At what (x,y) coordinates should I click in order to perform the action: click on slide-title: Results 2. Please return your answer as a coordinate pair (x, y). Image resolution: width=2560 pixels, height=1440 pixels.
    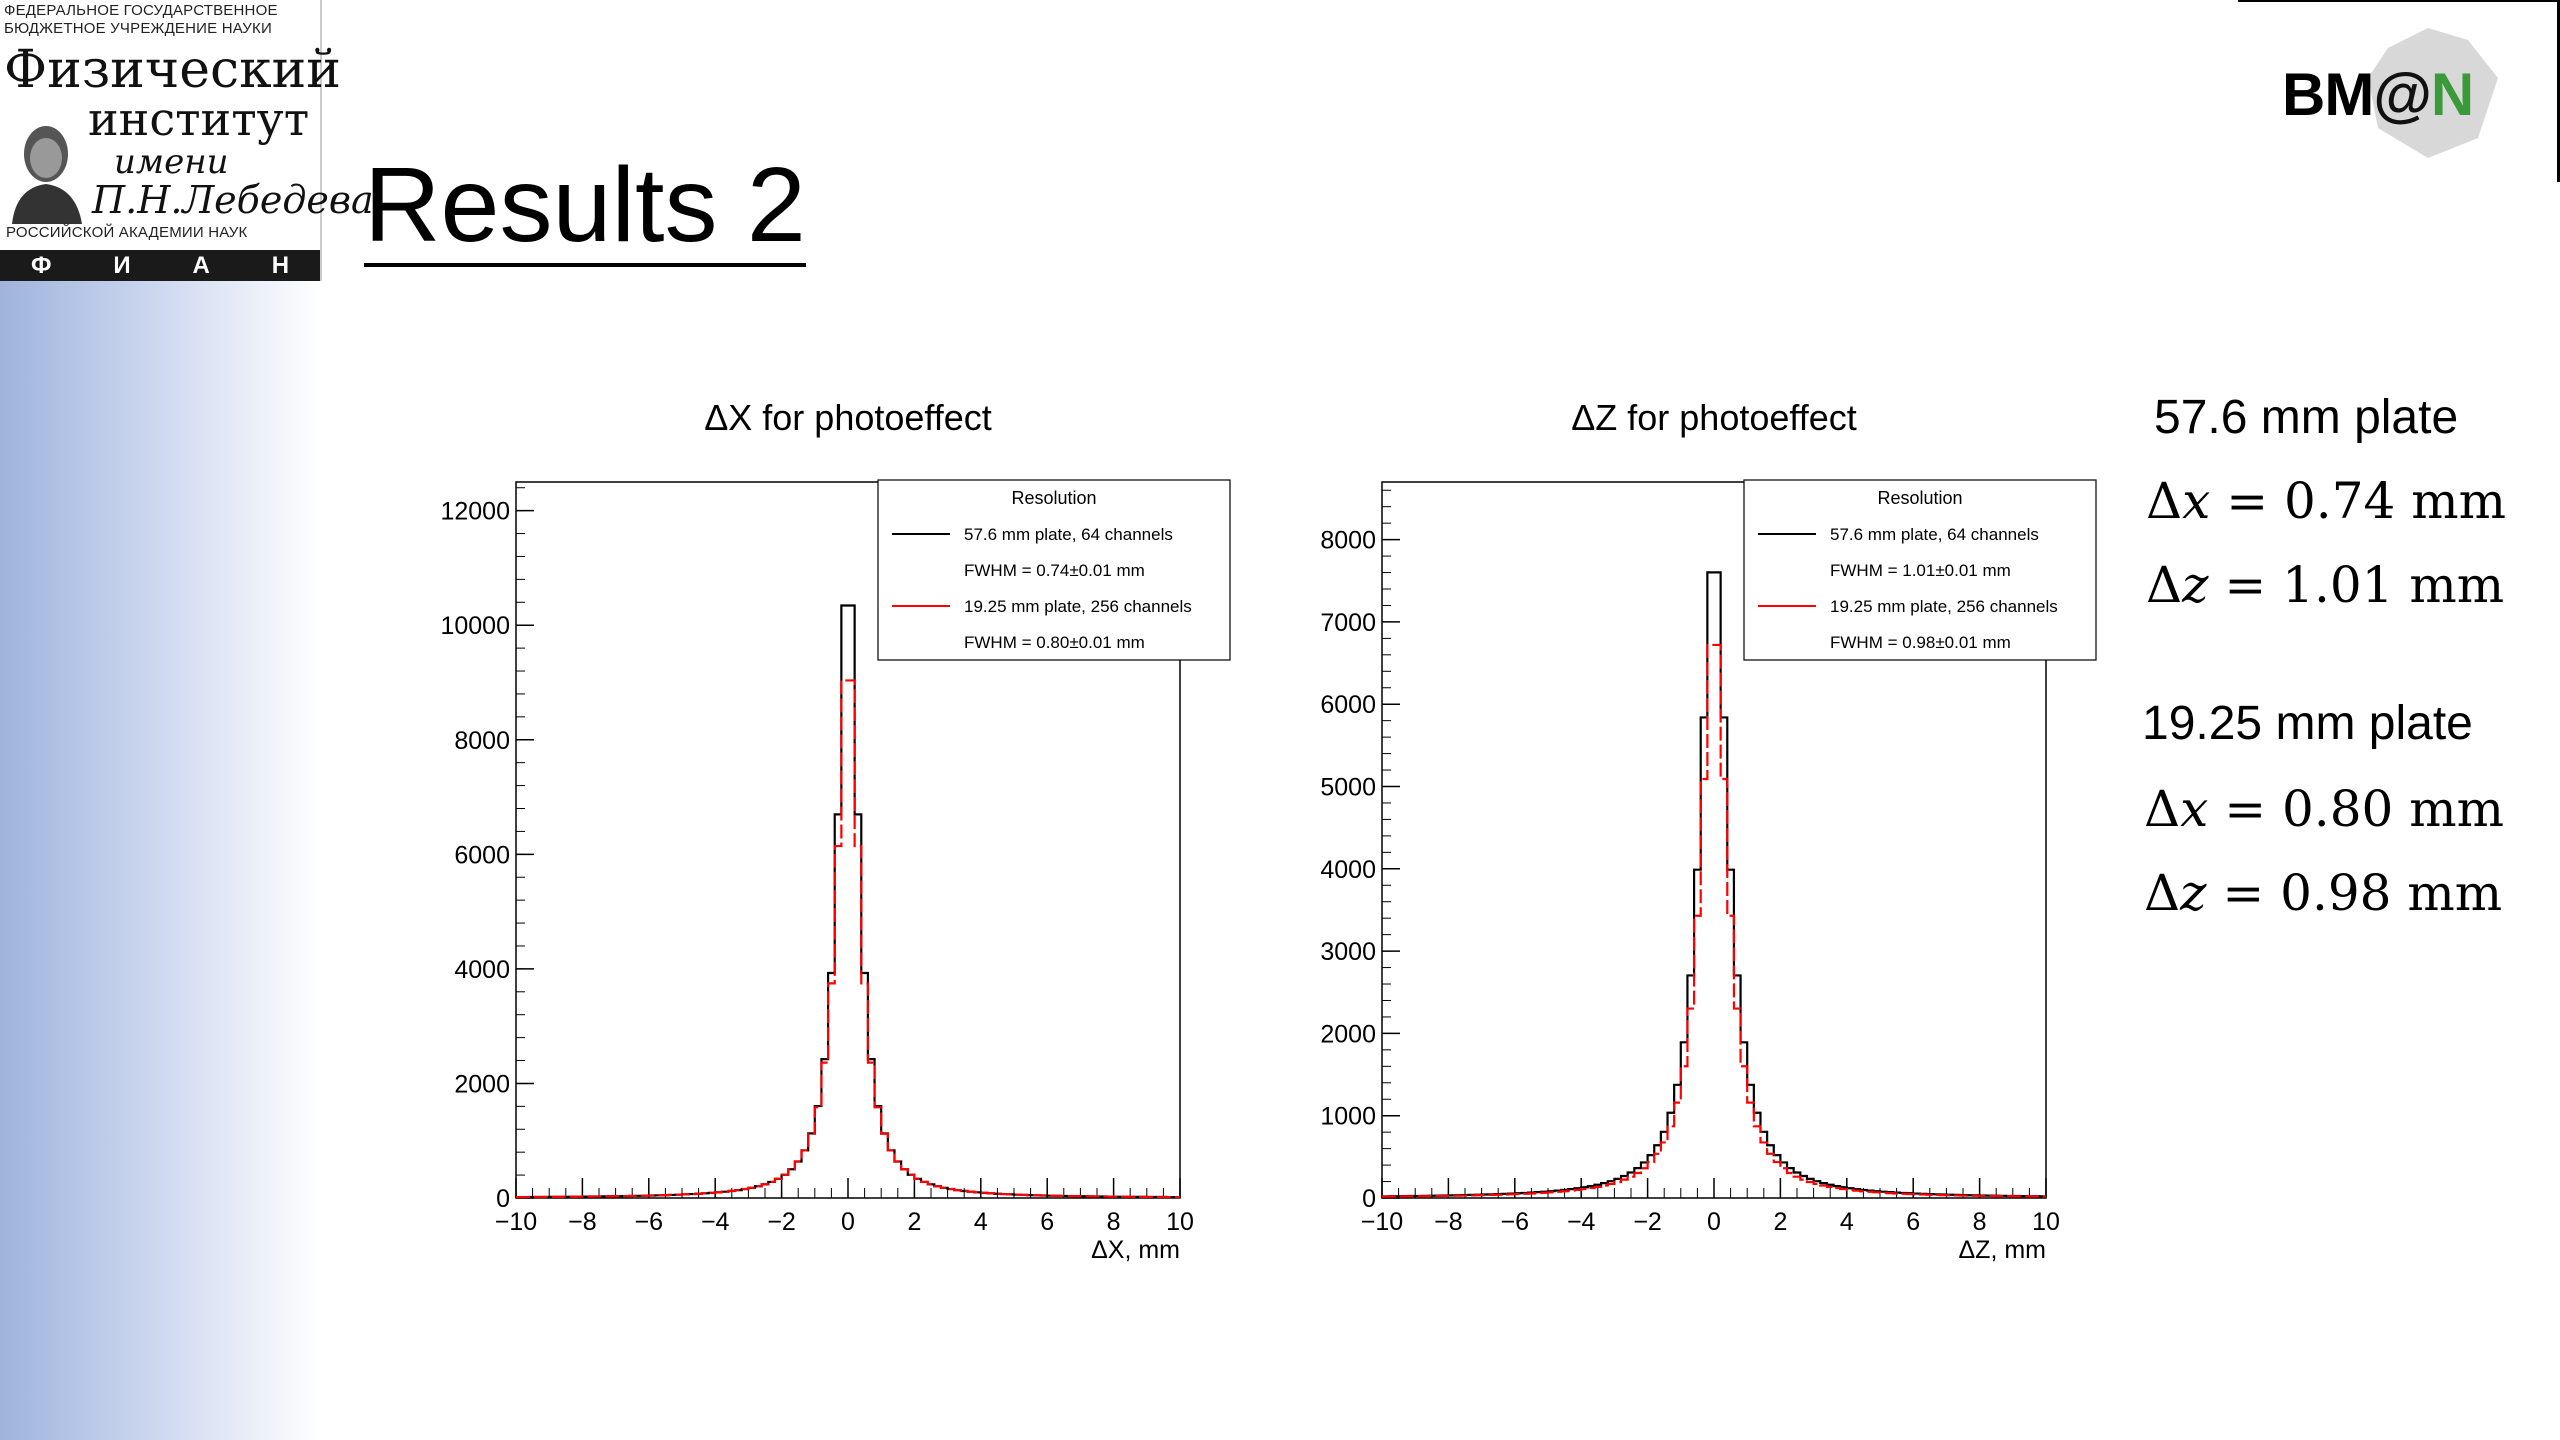
    Looking at the image, I should click on (585, 208).